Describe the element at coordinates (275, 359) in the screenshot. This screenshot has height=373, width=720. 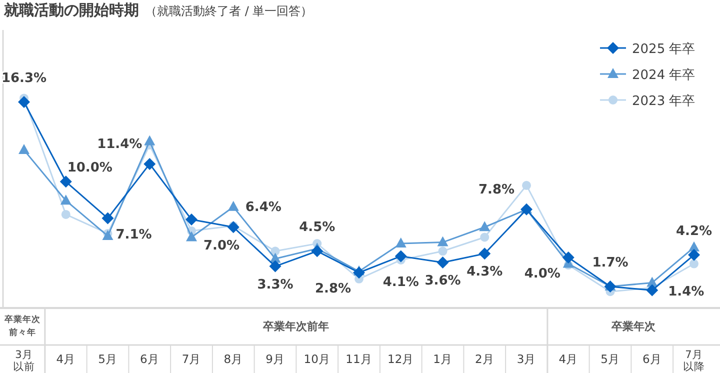
I see `x-tick-label: 9月` at that location.